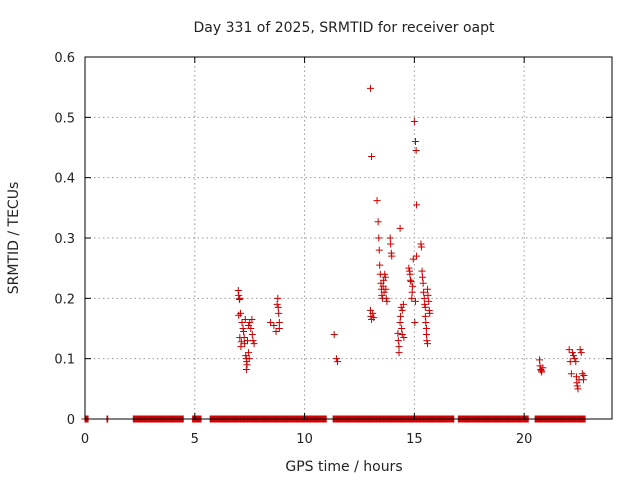 This screenshot has height=480, width=640. What do you see at coordinates (71, 420) in the screenshot?
I see `y-tick-label: 0` at bounding box center [71, 420].